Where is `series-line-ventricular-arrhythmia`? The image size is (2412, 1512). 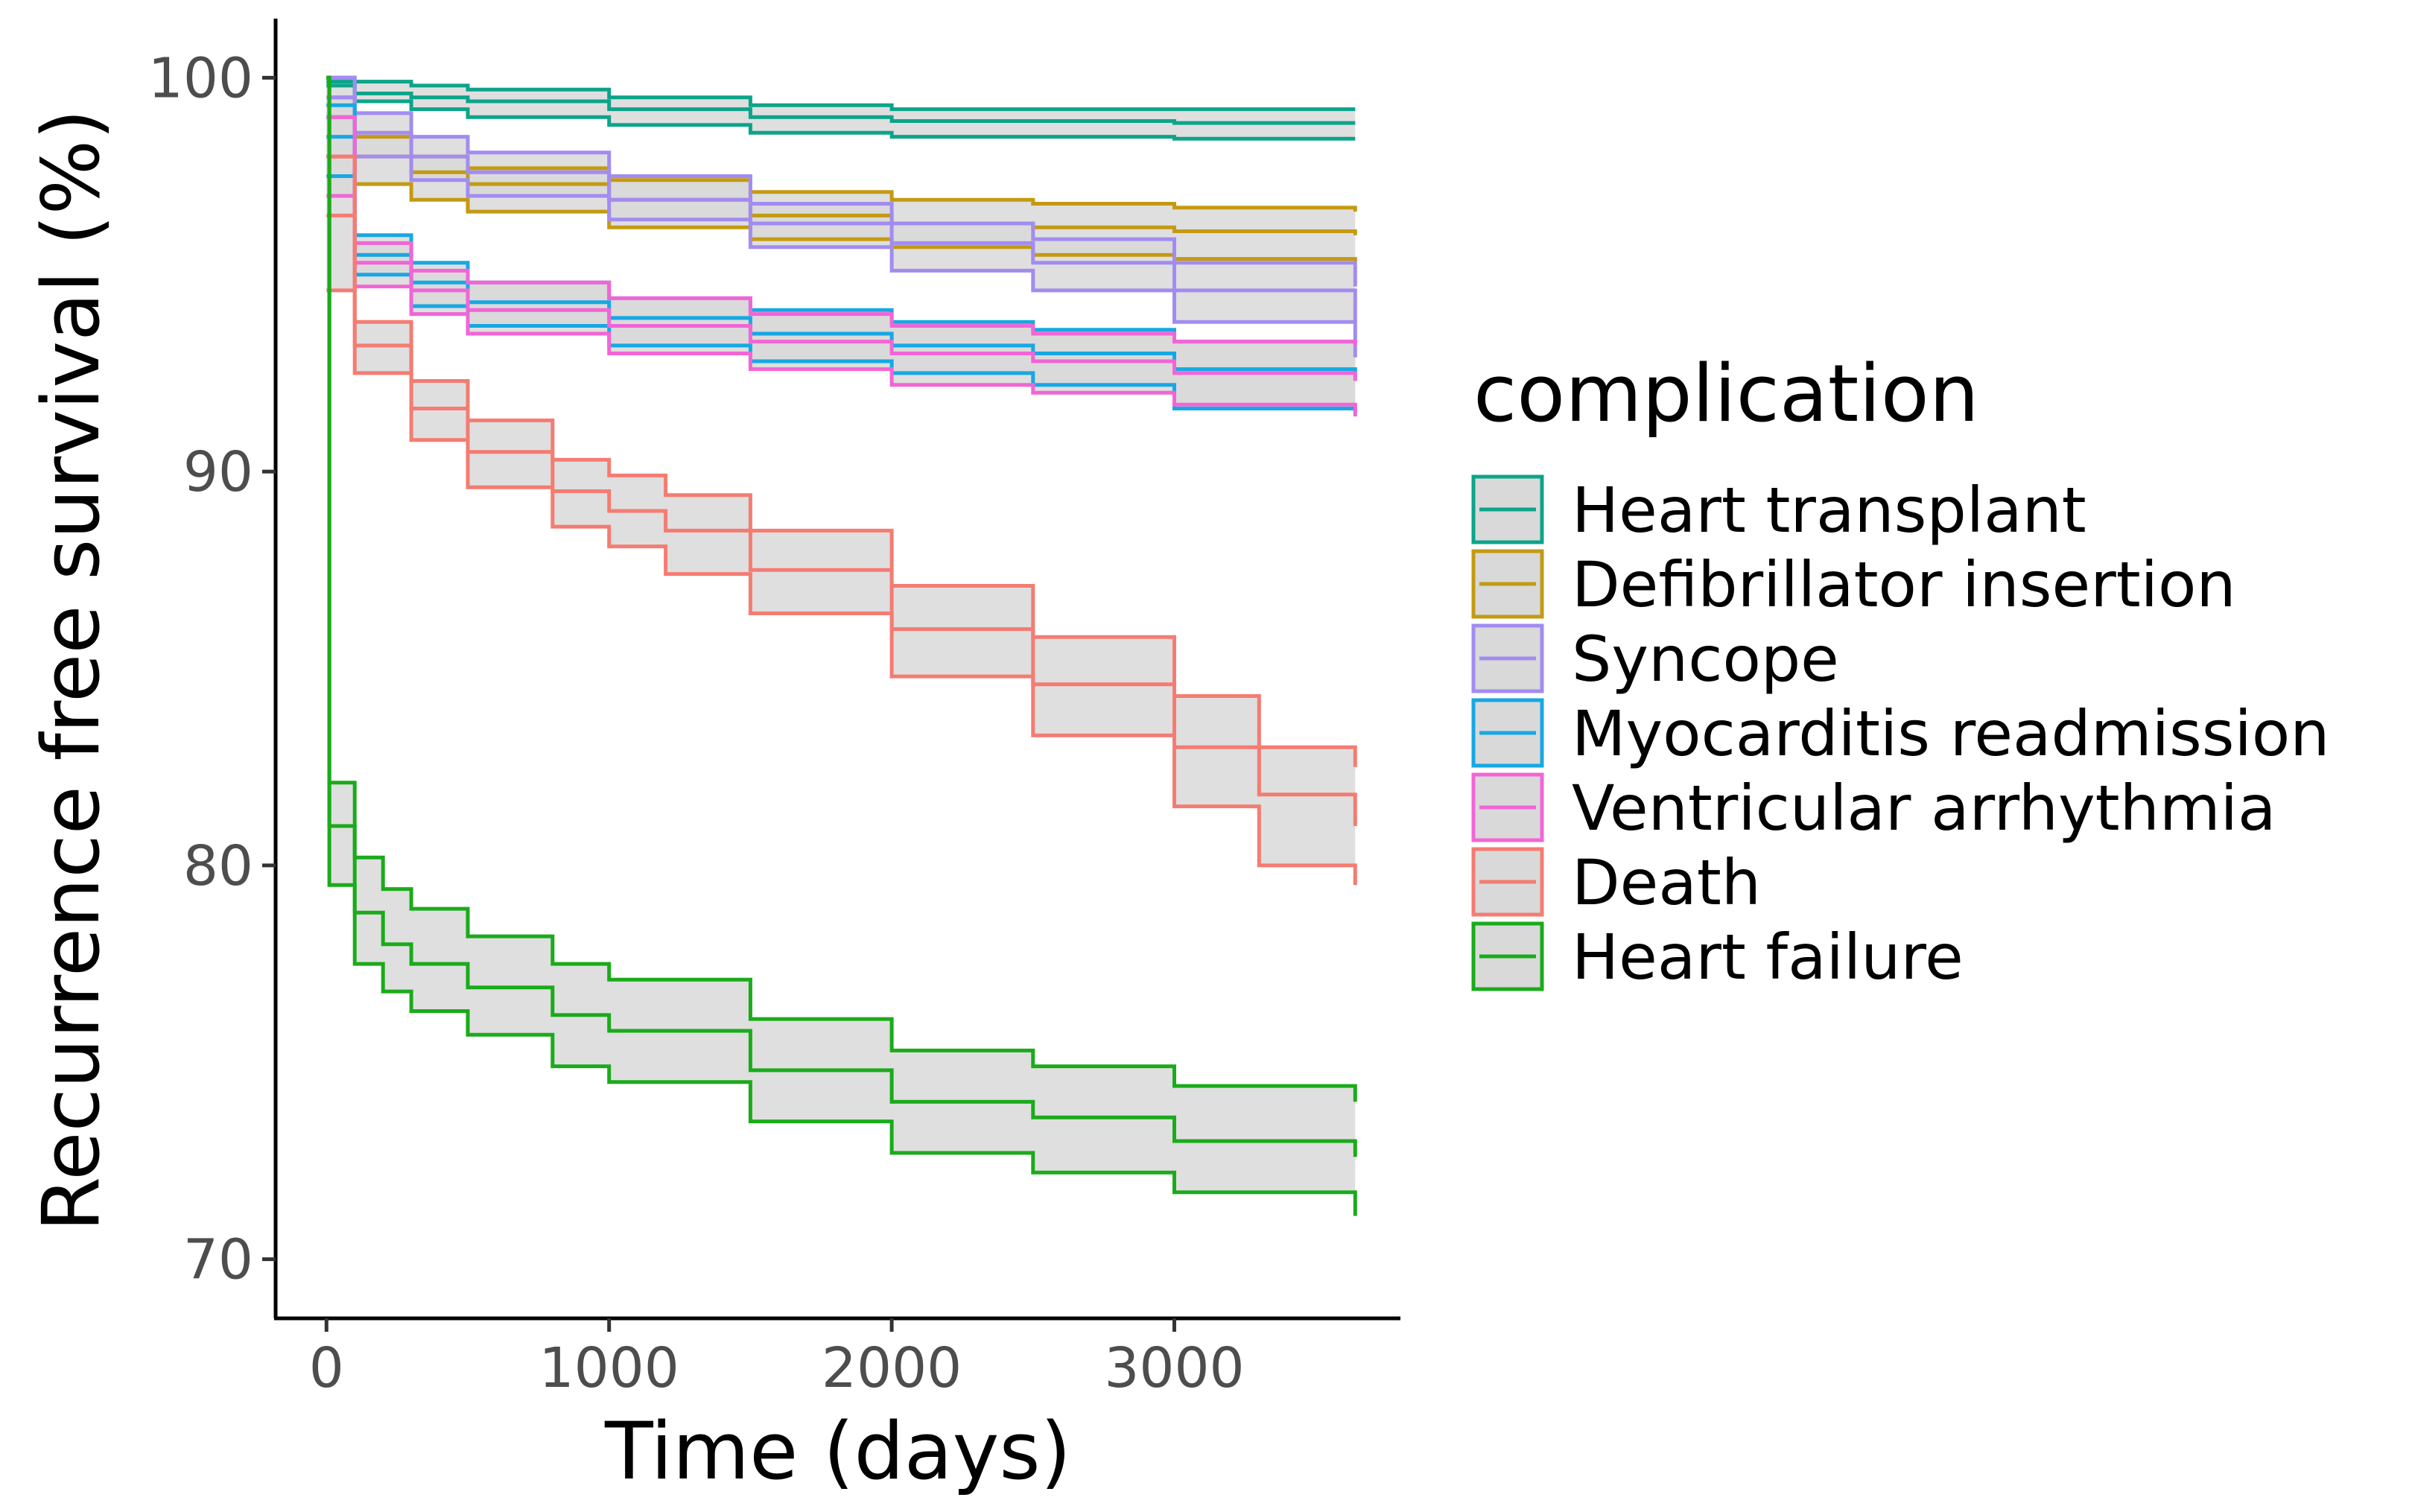
series-line-ventricular-arrhythmia is located at coordinates (841, 267).